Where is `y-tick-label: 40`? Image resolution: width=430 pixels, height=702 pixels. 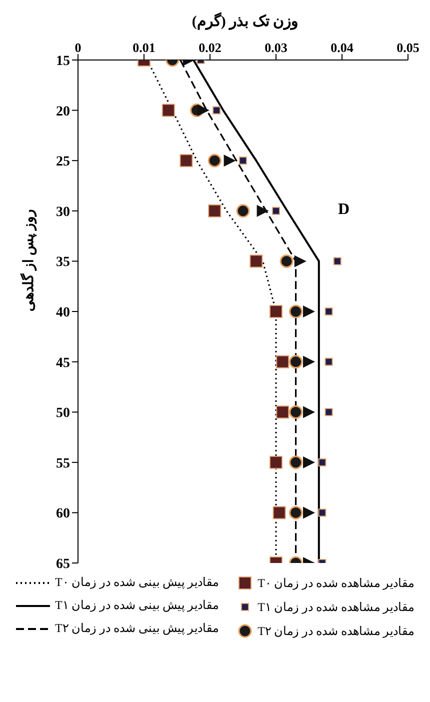
y-tick-label: 40 is located at coordinates (63, 312).